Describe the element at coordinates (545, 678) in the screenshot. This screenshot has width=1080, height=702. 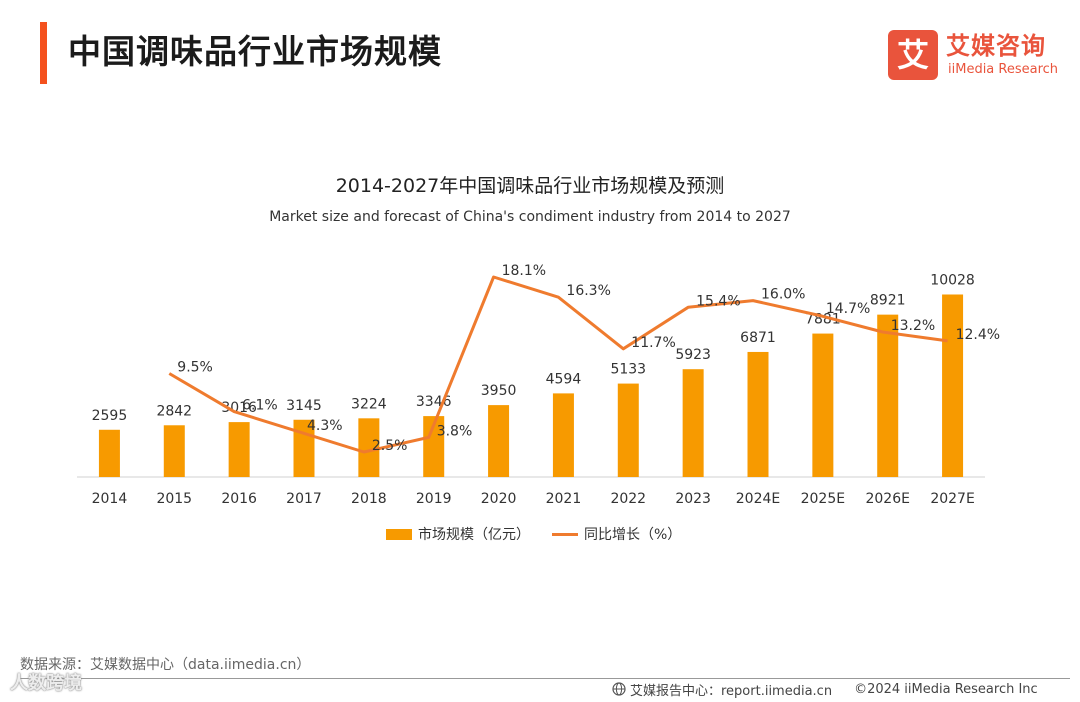
I see `footer-divider` at that location.